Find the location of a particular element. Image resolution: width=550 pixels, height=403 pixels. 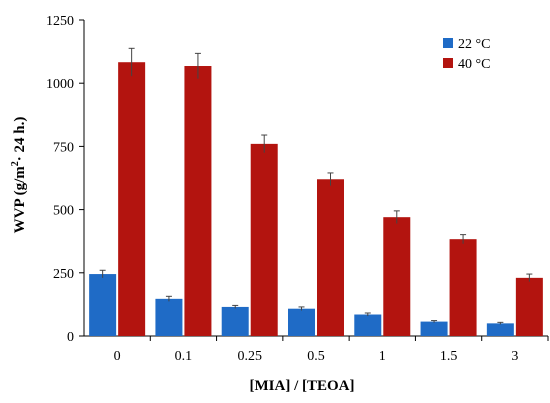

x-tick-label: 1 is located at coordinates (382, 356).